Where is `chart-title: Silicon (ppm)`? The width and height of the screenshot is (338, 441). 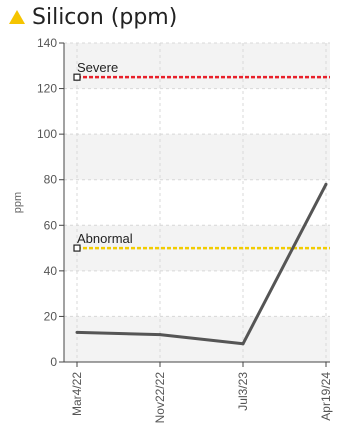
chart-title: Silicon (ppm) is located at coordinates (92, 17).